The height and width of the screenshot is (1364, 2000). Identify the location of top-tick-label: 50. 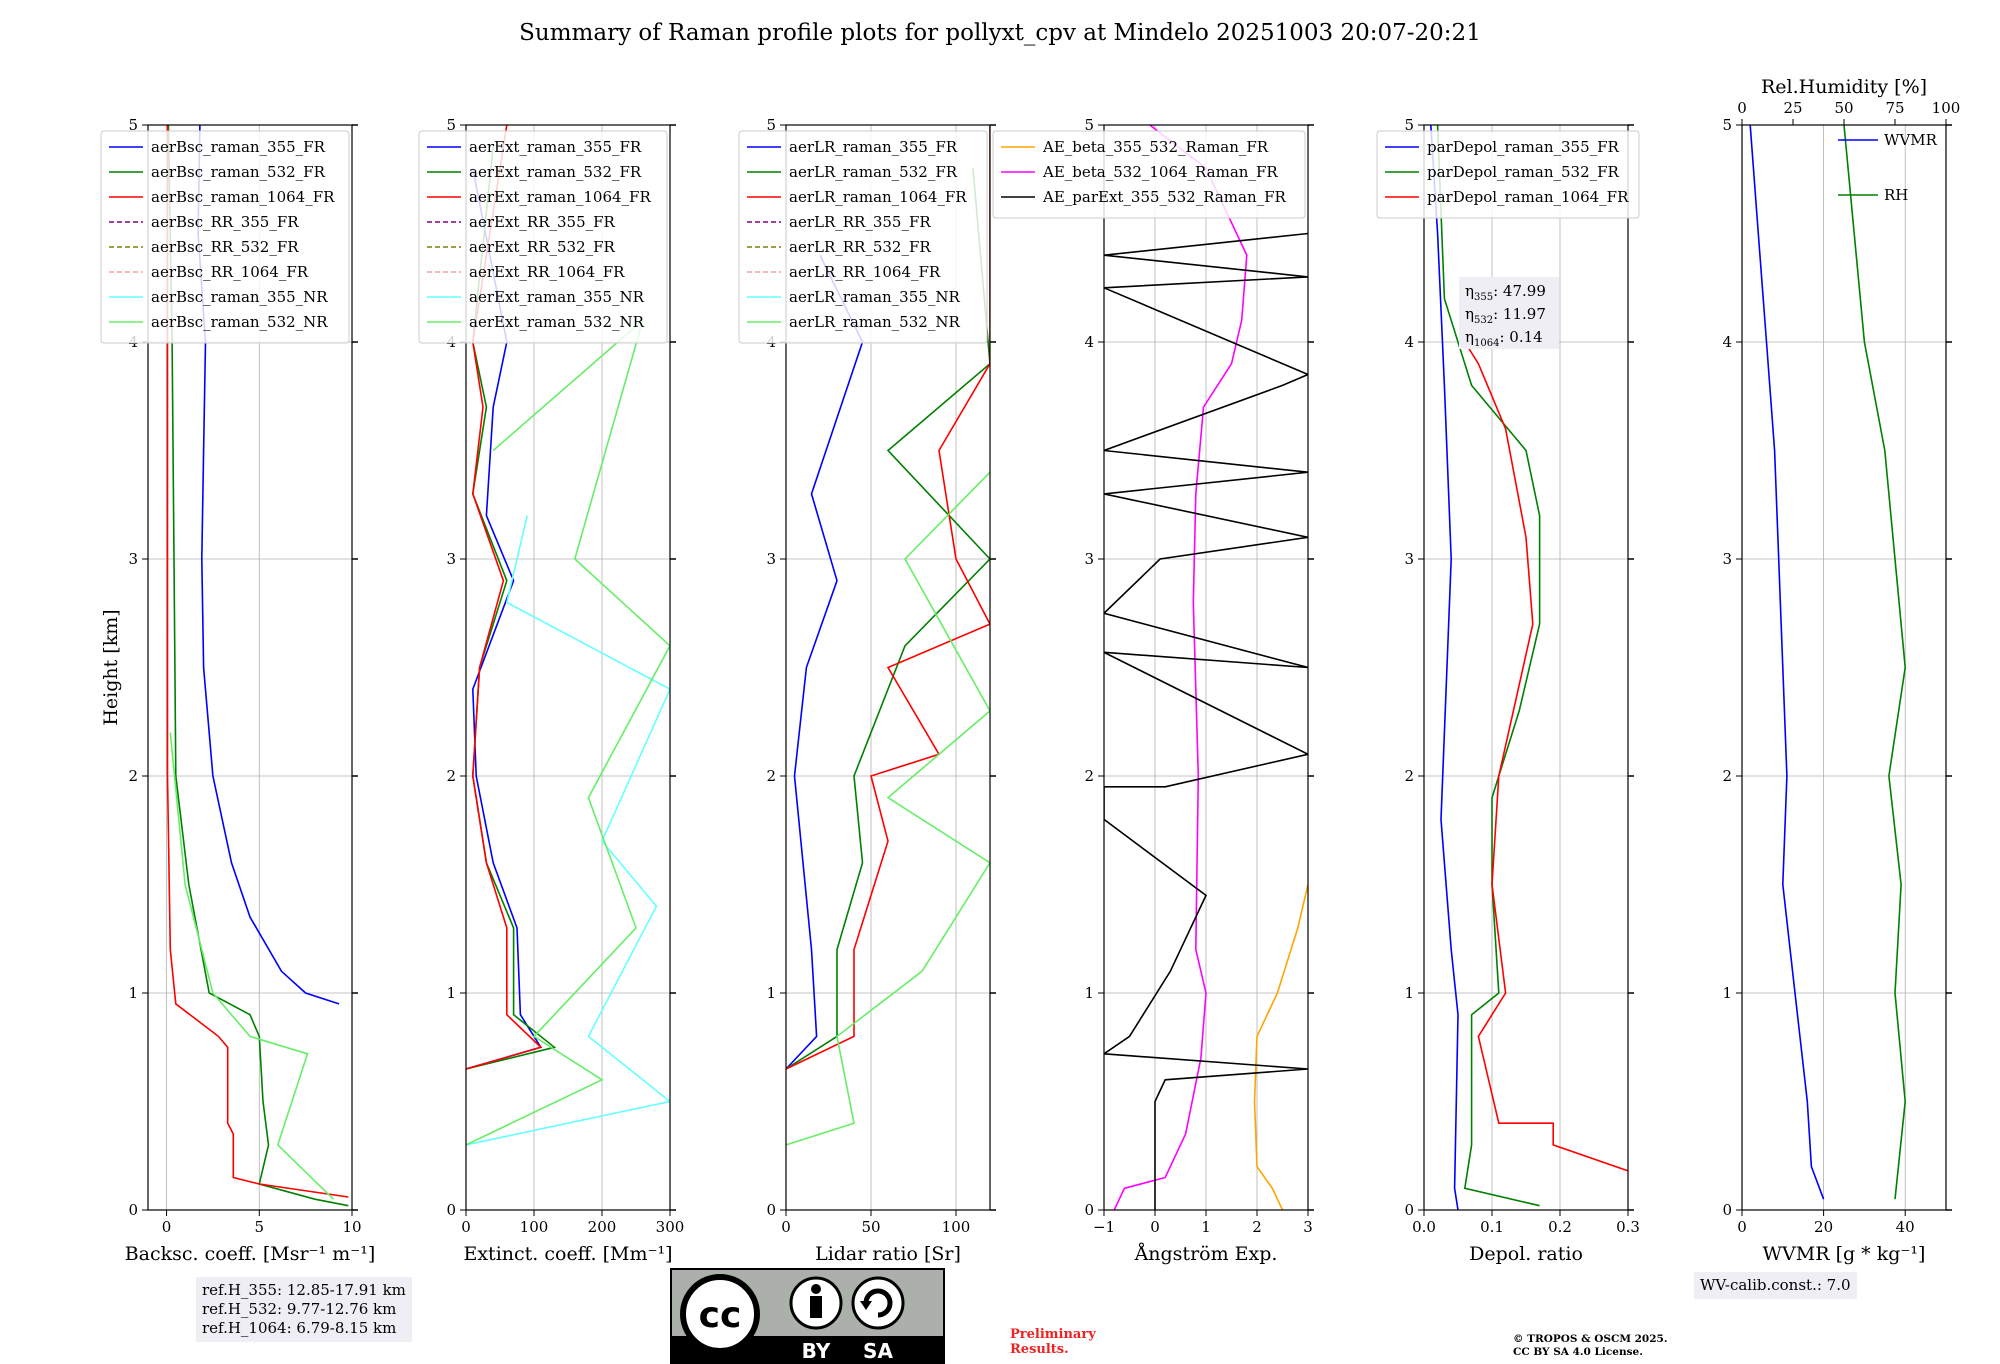
(1843, 108).